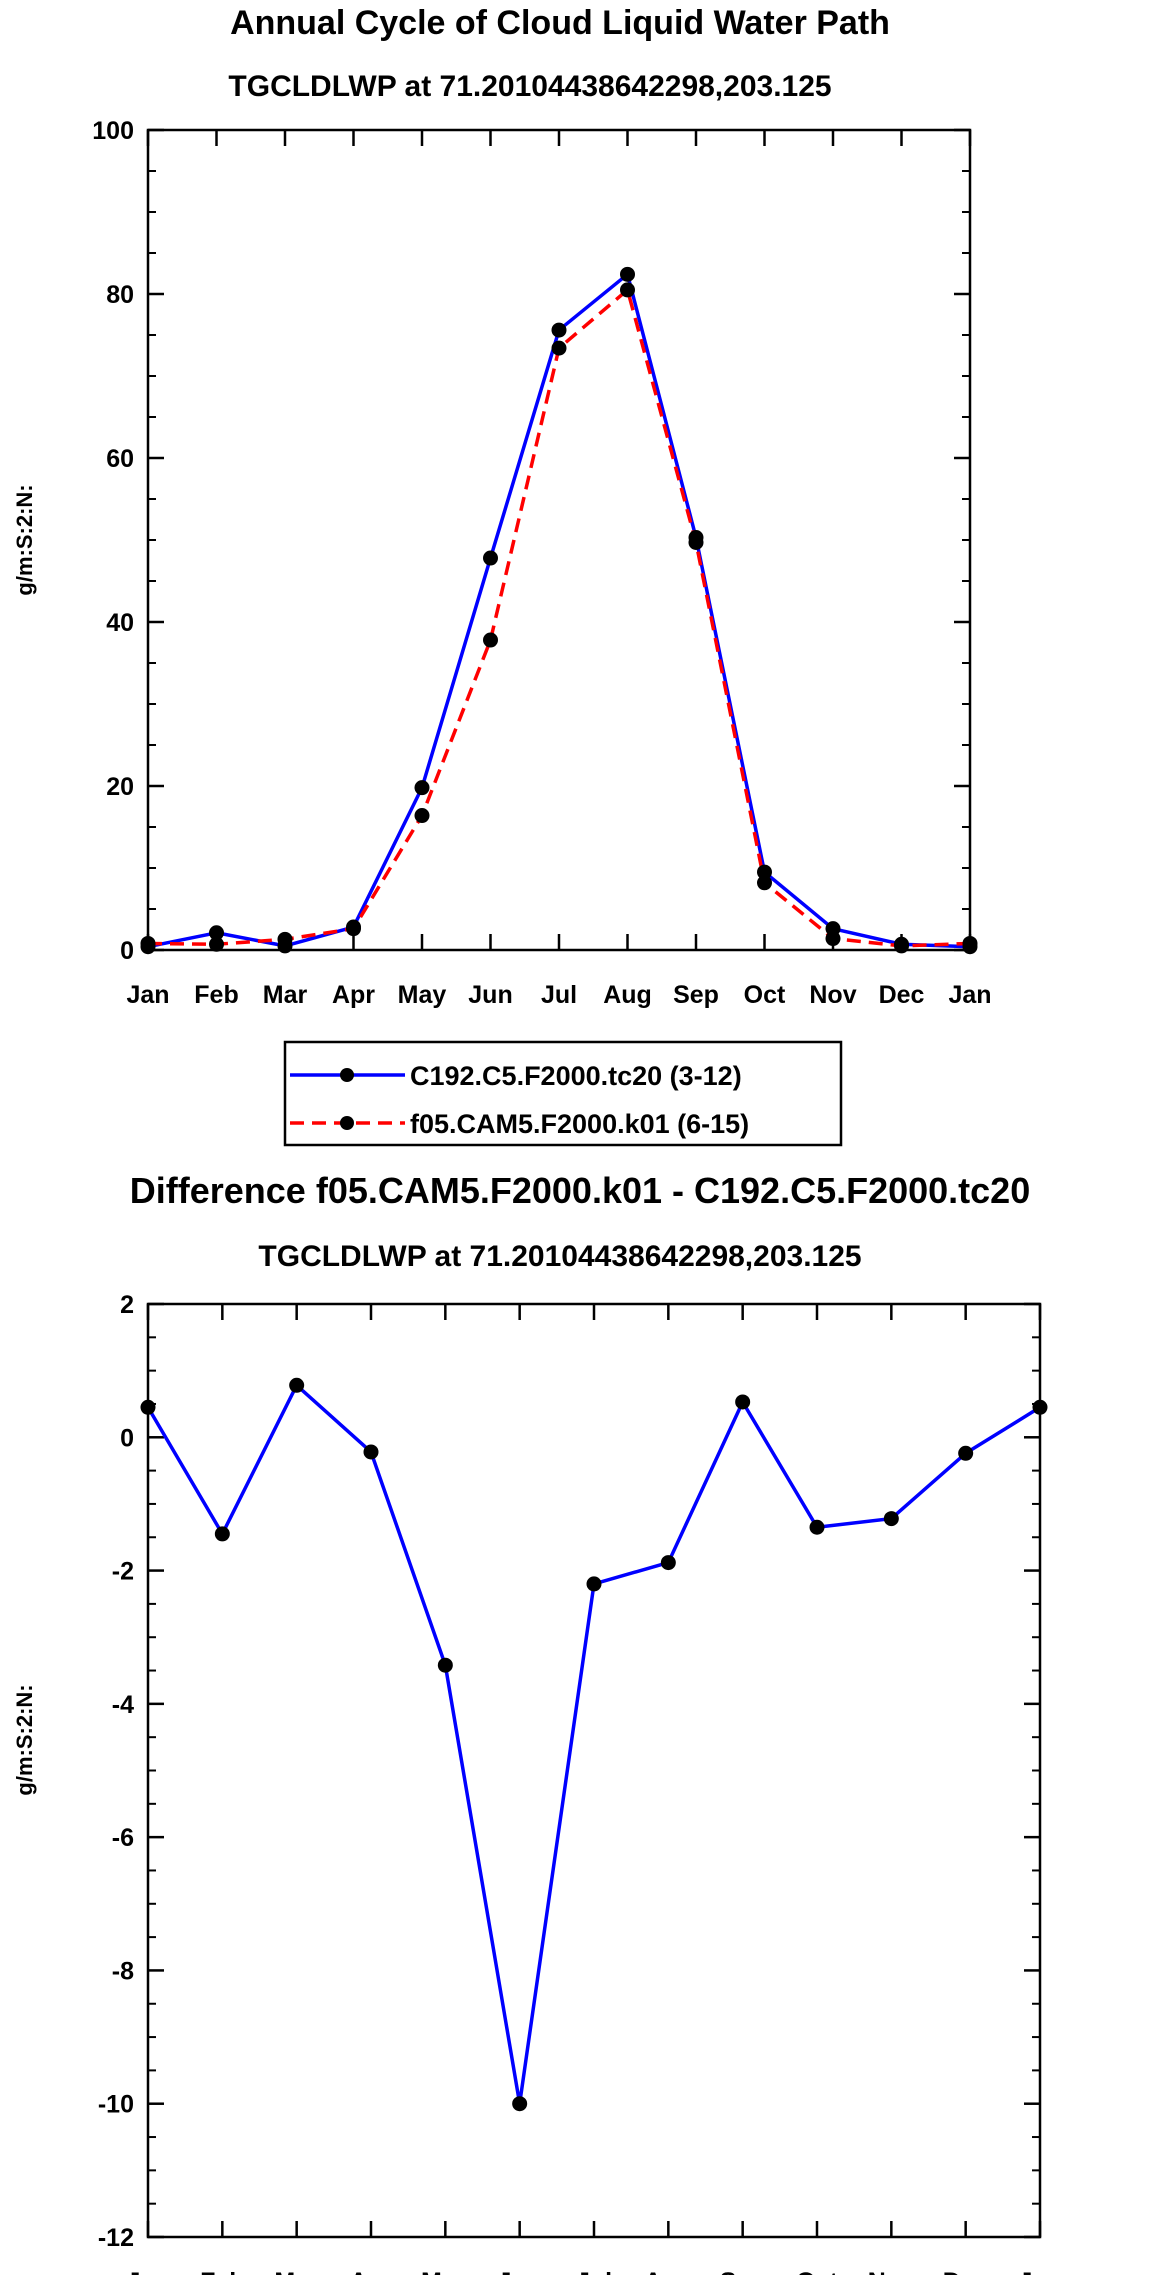 This screenshot has height=2275, width=1161. What do you see at coordinates (123, 1572) in the screenshot?
I see `y-tick-label: -2` at bounding box center [123, 1572].